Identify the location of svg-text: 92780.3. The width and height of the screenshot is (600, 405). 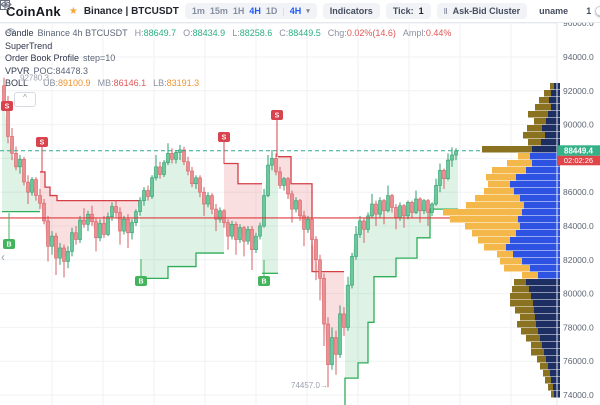
(34, 78).